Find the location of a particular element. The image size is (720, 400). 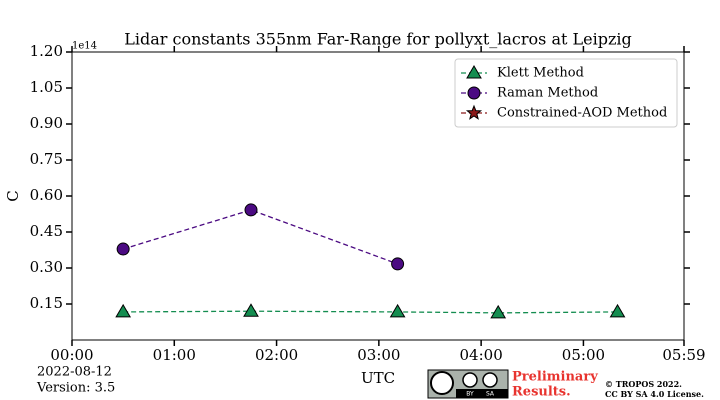

x-tick-label: 05:59 is located at coordinates (683, 355).